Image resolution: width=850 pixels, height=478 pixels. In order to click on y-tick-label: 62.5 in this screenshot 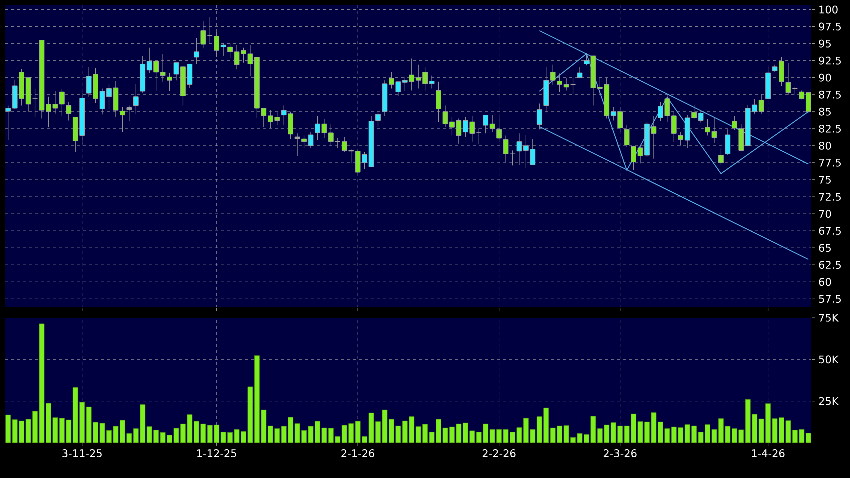, I will do `click(830, 265)`.